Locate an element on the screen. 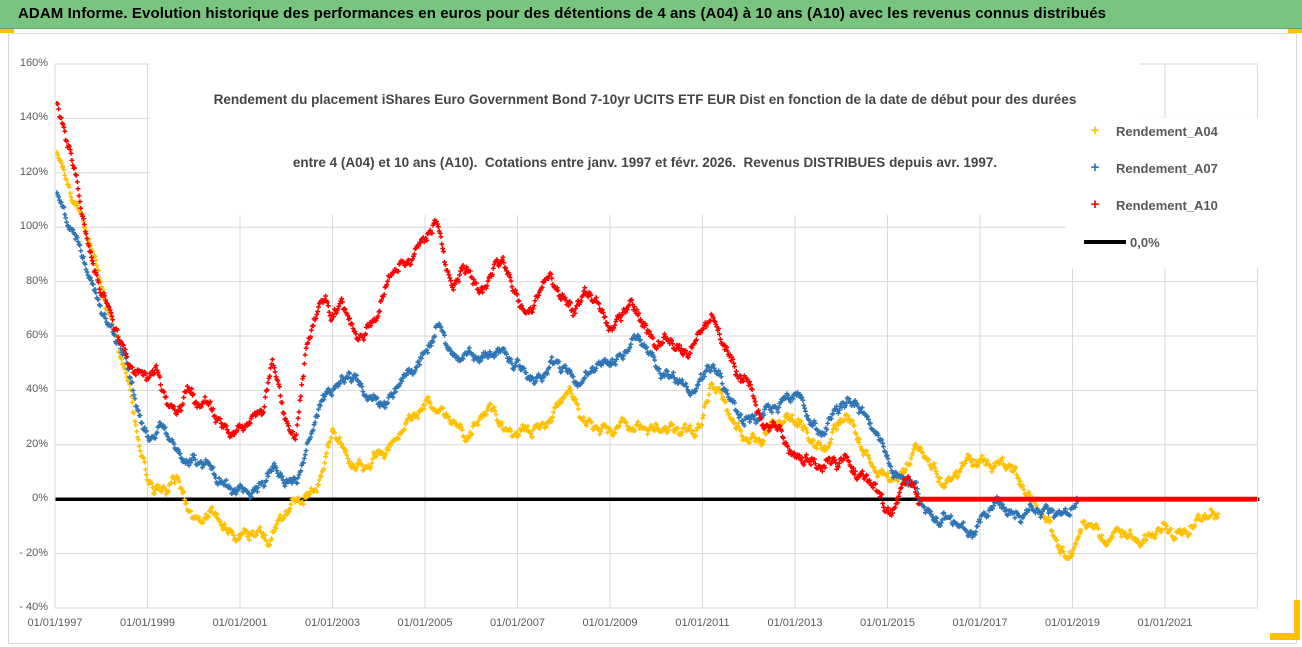 The height and width of the screenshot is (647, 1302). legend-item-rendement-a07: + Rendement_A07 is located at coordinates (1167, 168).